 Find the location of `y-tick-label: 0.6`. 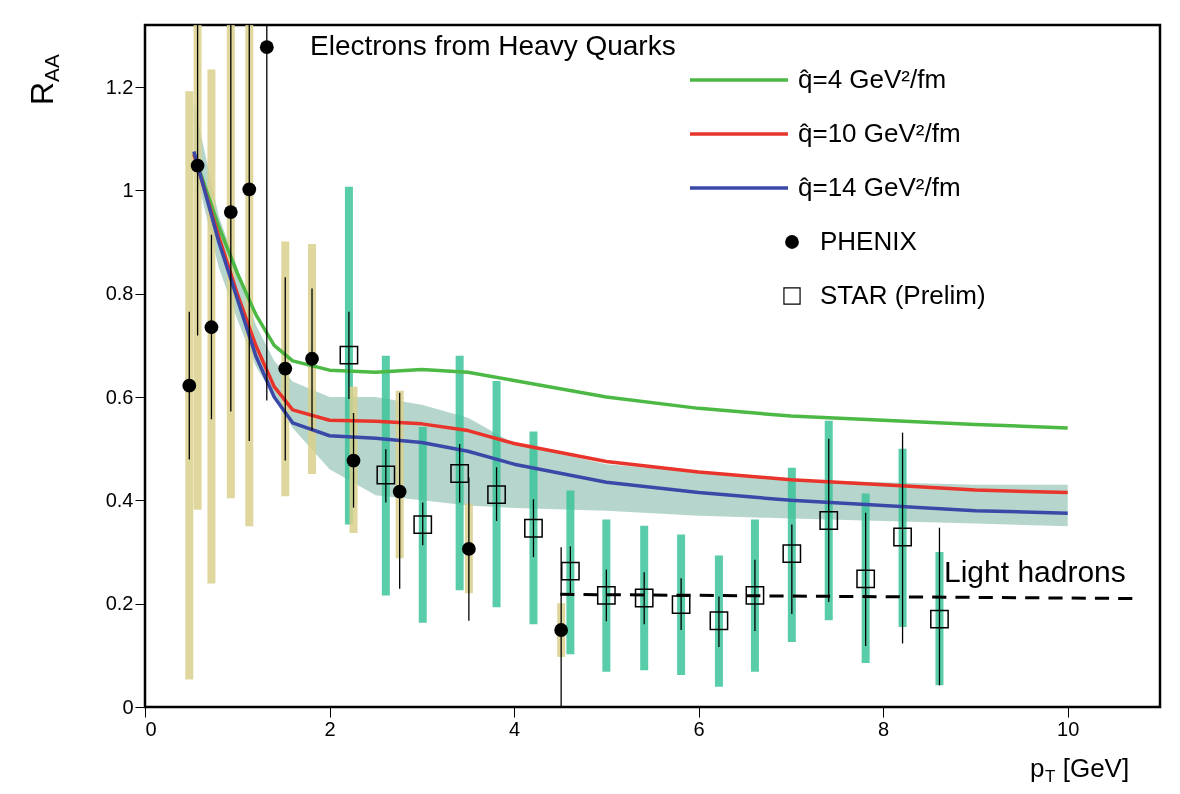

y-tick-label: 0.6 is located at coordinates (119, 396).